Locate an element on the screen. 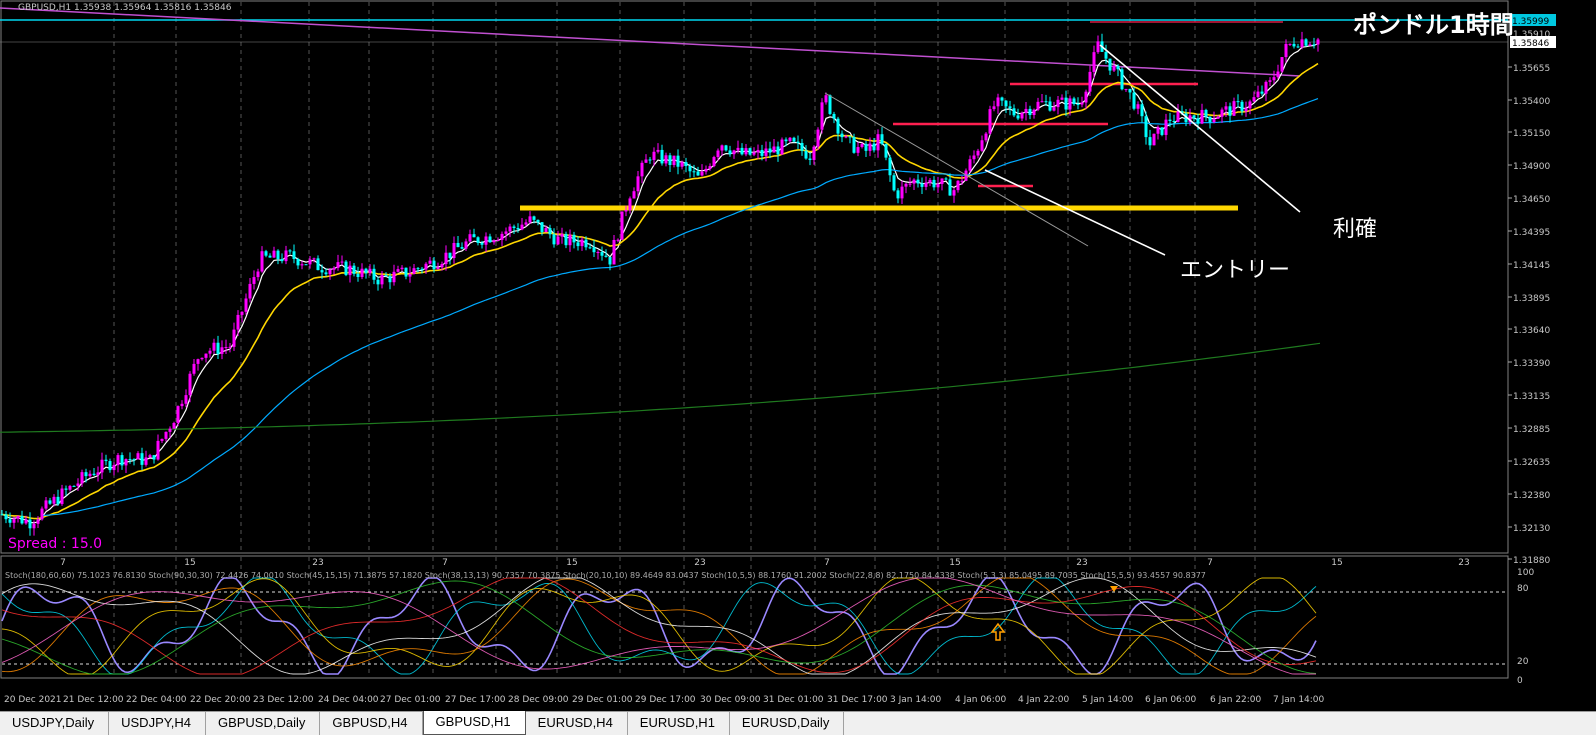 The width and height of the screenshot is (1596, 735). date-tick-label: 24 Dec 04:00 is located at coordinates (348, 700).